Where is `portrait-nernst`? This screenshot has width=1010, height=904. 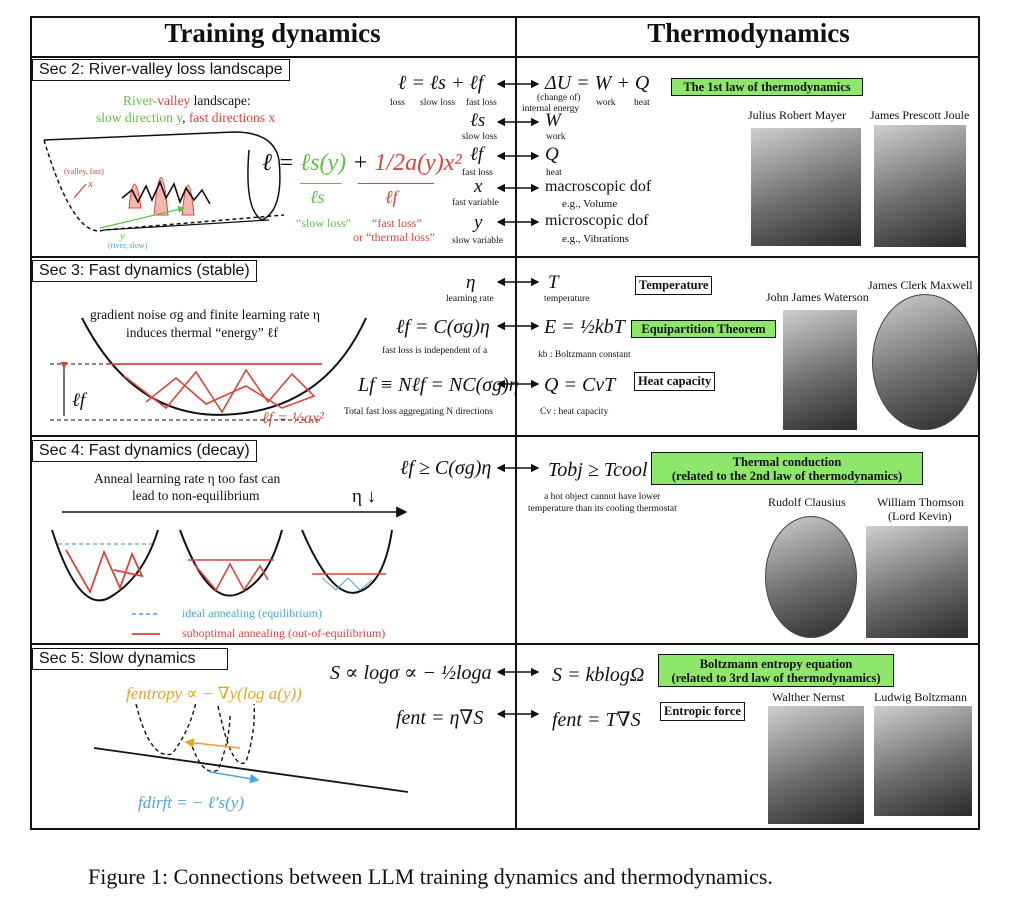
portrait-nernst is located at coordinates (816, 765).